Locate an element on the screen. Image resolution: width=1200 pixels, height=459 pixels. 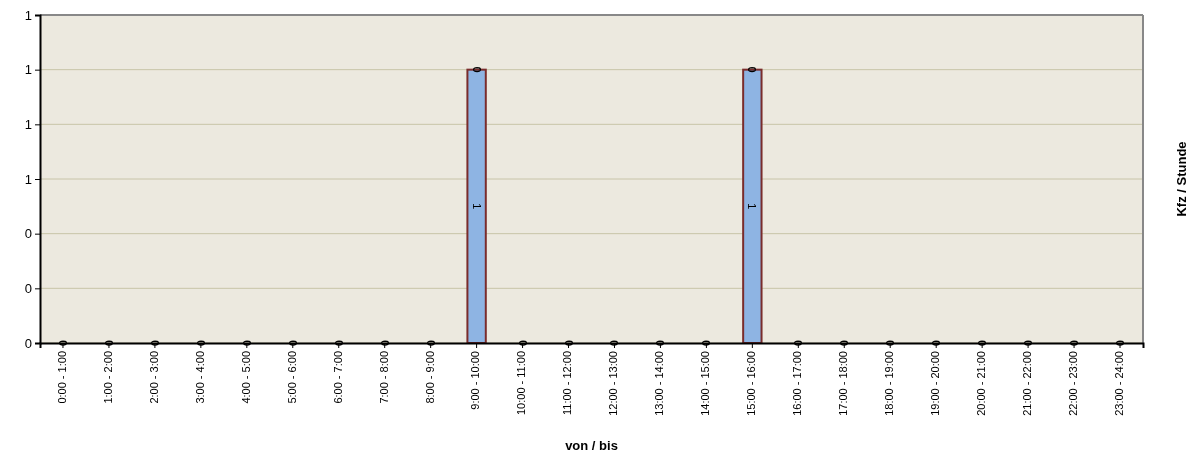
x-tick-label: 9:00 - 10:00 is located at coordinates (475, 380).